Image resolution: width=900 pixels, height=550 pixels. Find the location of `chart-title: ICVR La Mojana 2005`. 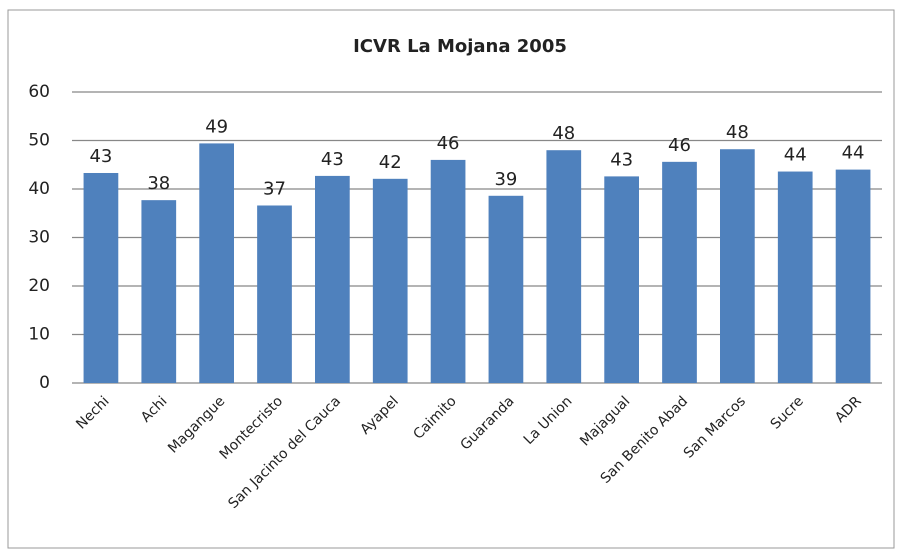

chart-title: ICVR La Mojana 2005 is located at coordinates (460, 46).